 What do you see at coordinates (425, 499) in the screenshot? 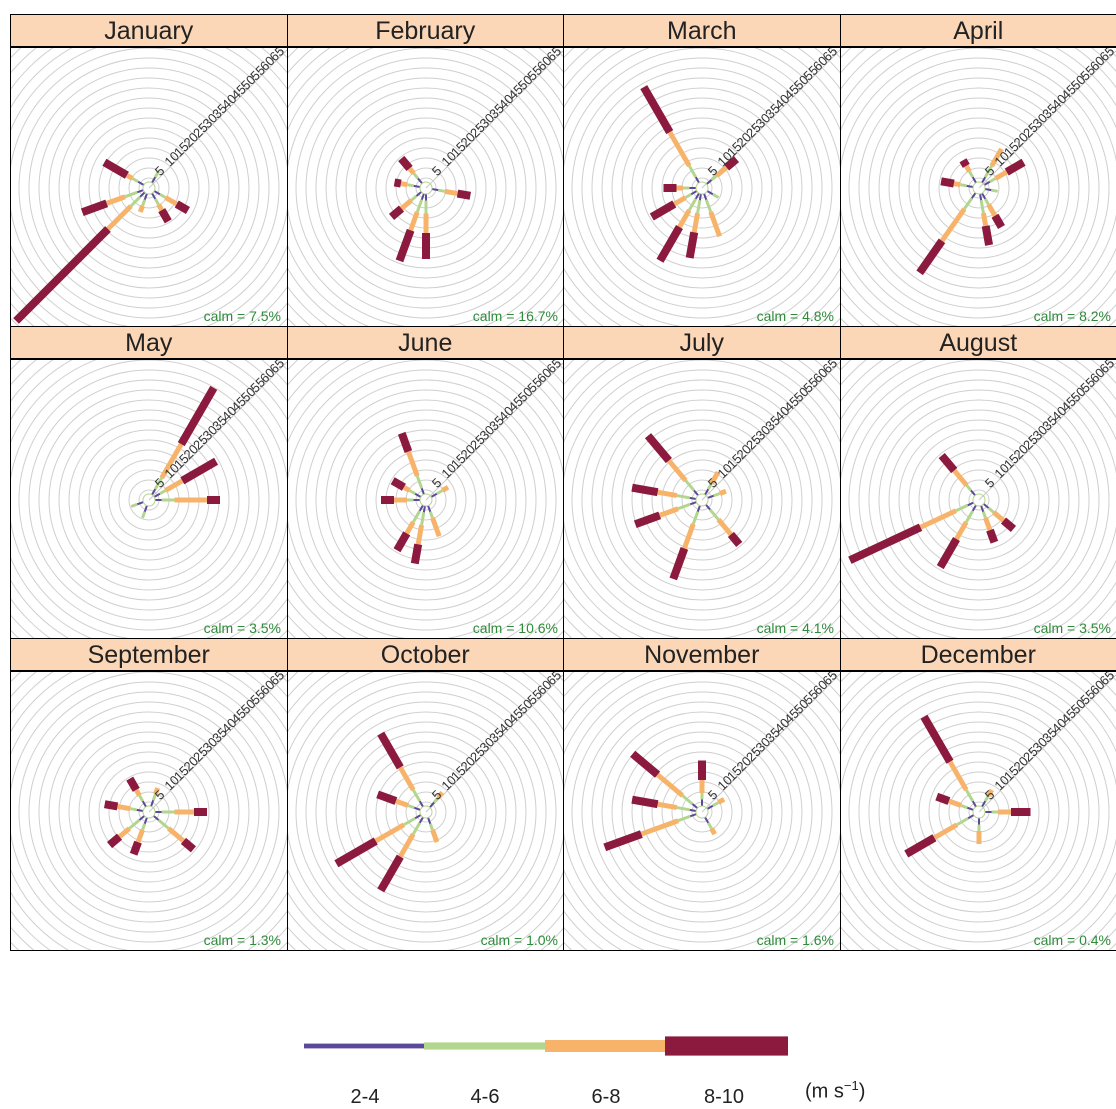
I see `wind-rose-plot: 5 10 15 20 25 30 35 40 45 50 55 60 65 calm = 10.6%` at bounding box center [425, 499].